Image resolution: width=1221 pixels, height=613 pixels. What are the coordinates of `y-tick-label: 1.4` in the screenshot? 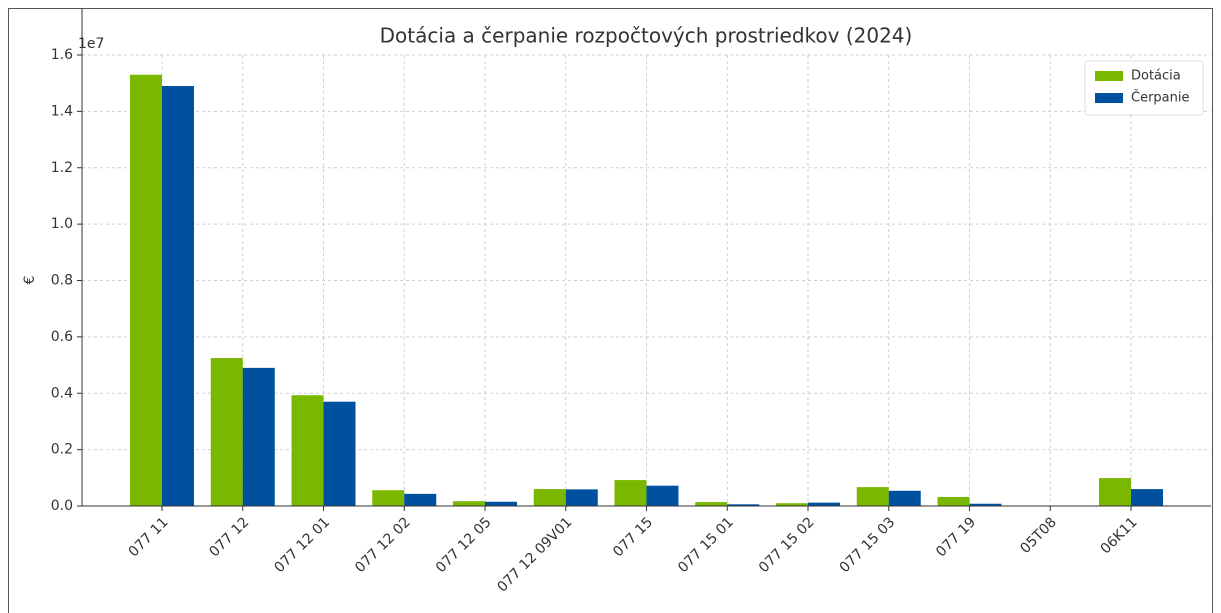 It's located at (62, 111).